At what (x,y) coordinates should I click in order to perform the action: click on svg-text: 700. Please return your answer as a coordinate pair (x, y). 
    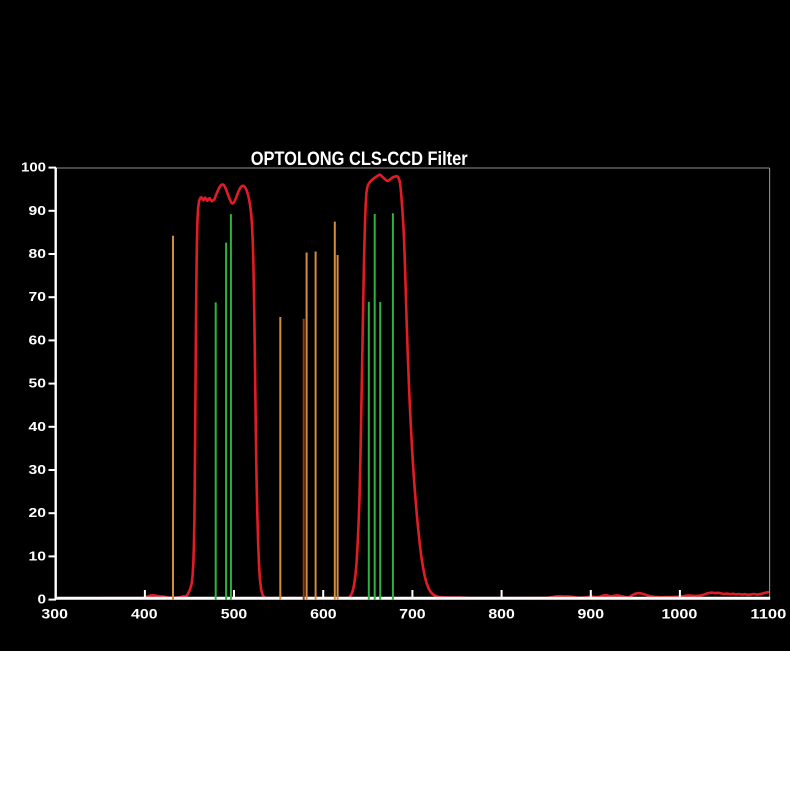
    Looking at the image, I should click on (412, 613).